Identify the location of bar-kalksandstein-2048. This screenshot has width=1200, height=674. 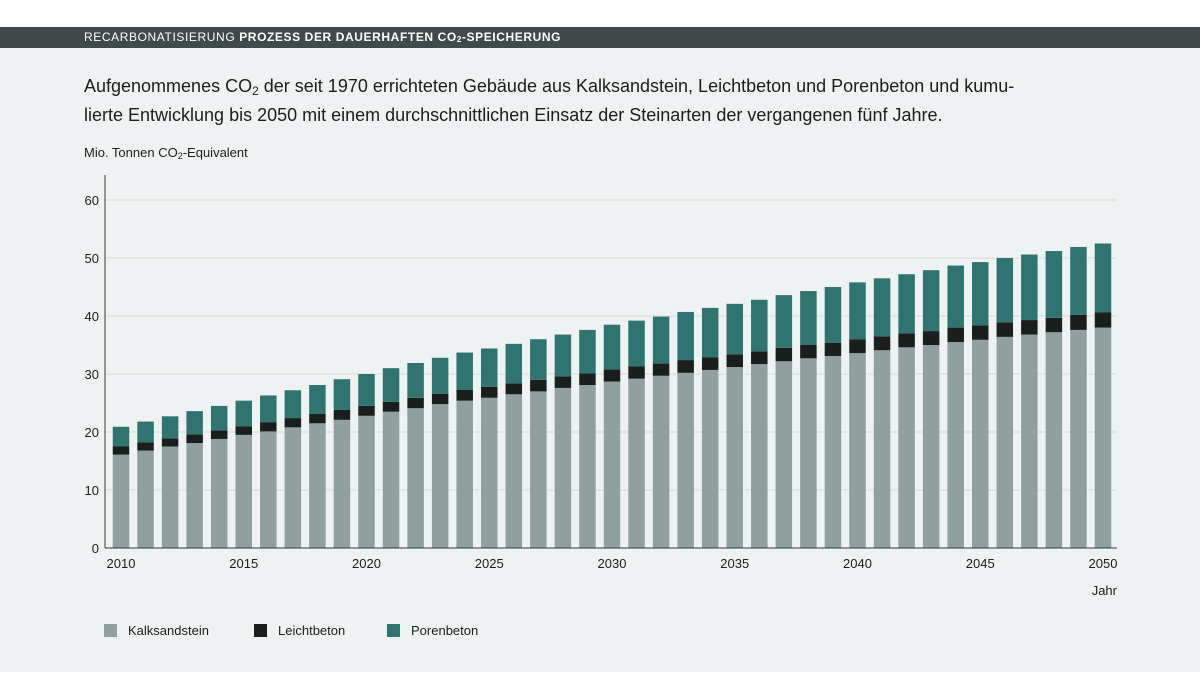
(1054, 440).